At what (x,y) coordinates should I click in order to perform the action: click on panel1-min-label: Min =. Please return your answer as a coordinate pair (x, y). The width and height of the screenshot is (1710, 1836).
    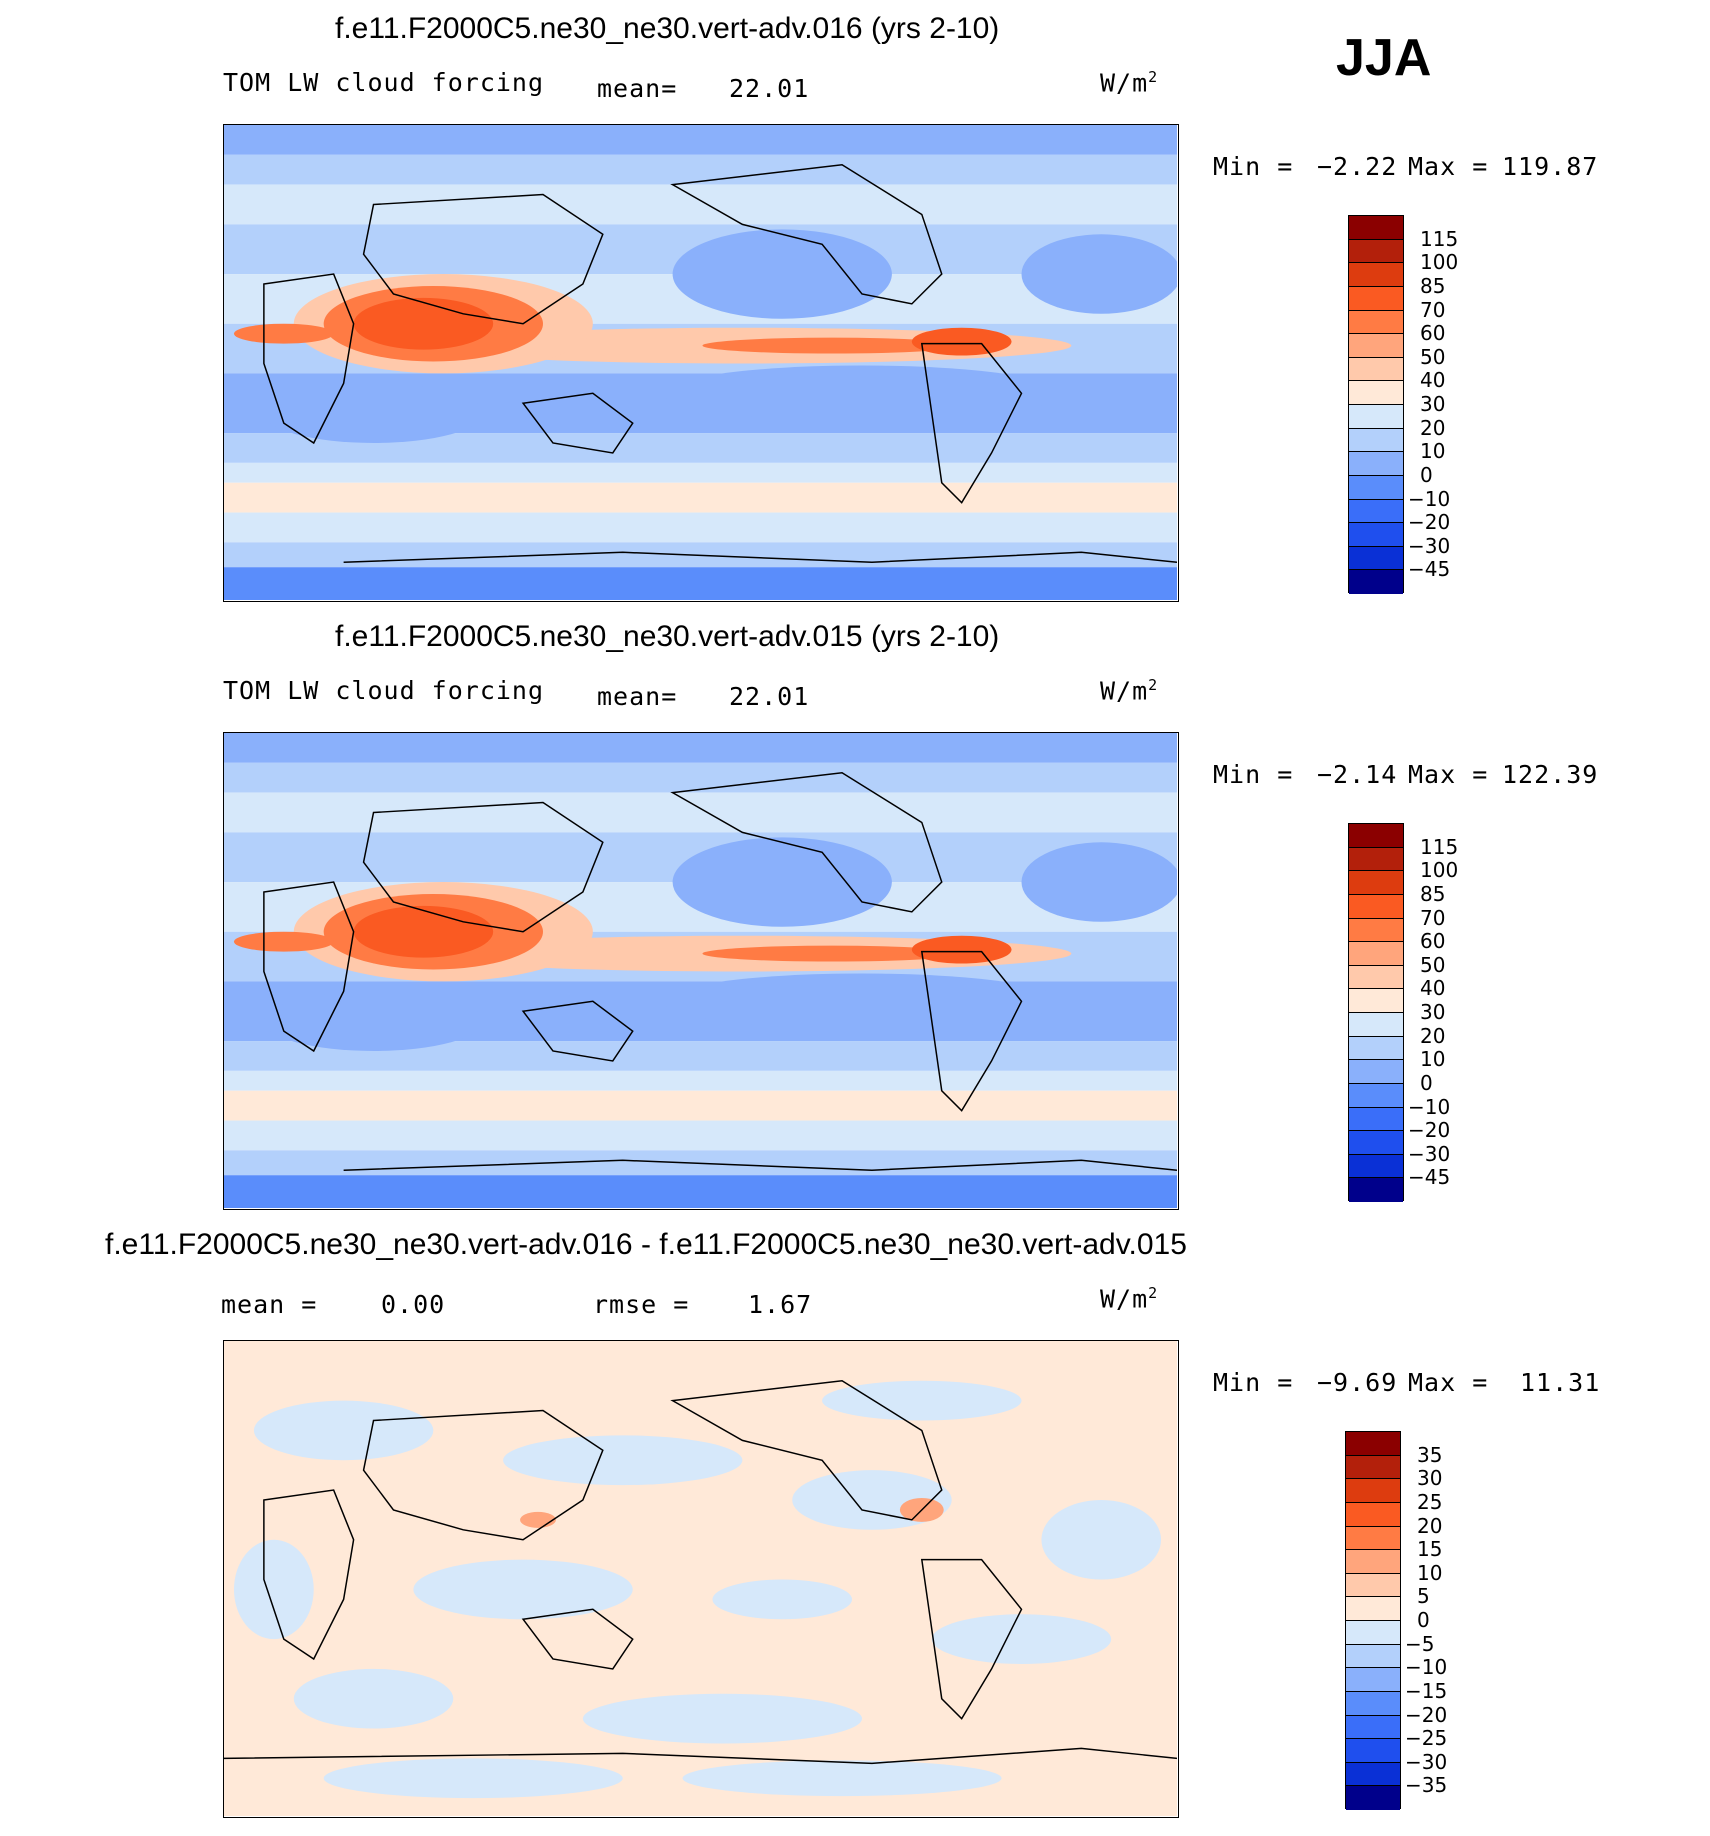
    Looking at the image, I should click on (1253, 166).